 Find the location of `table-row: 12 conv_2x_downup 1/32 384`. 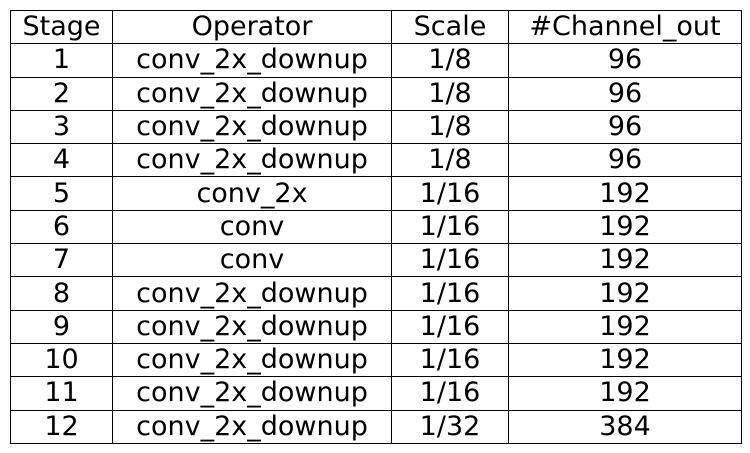

table-row: 12 conv_2x_downup 1/32 384 is located at coordinates (376, 426).